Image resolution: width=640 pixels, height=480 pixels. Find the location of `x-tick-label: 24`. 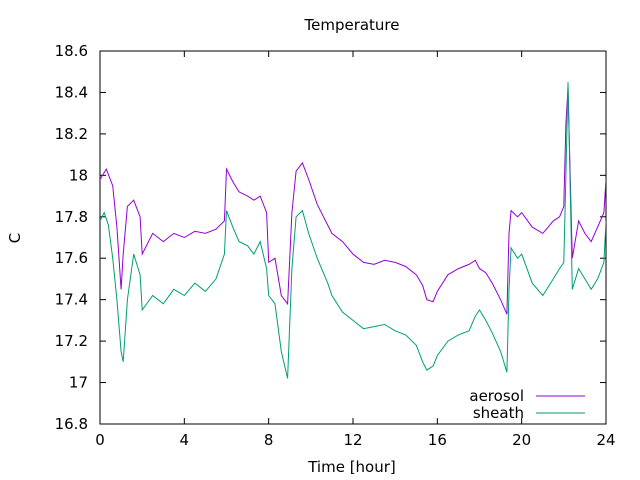

x-tick-label: 24 is located at coordinates (605, 440).